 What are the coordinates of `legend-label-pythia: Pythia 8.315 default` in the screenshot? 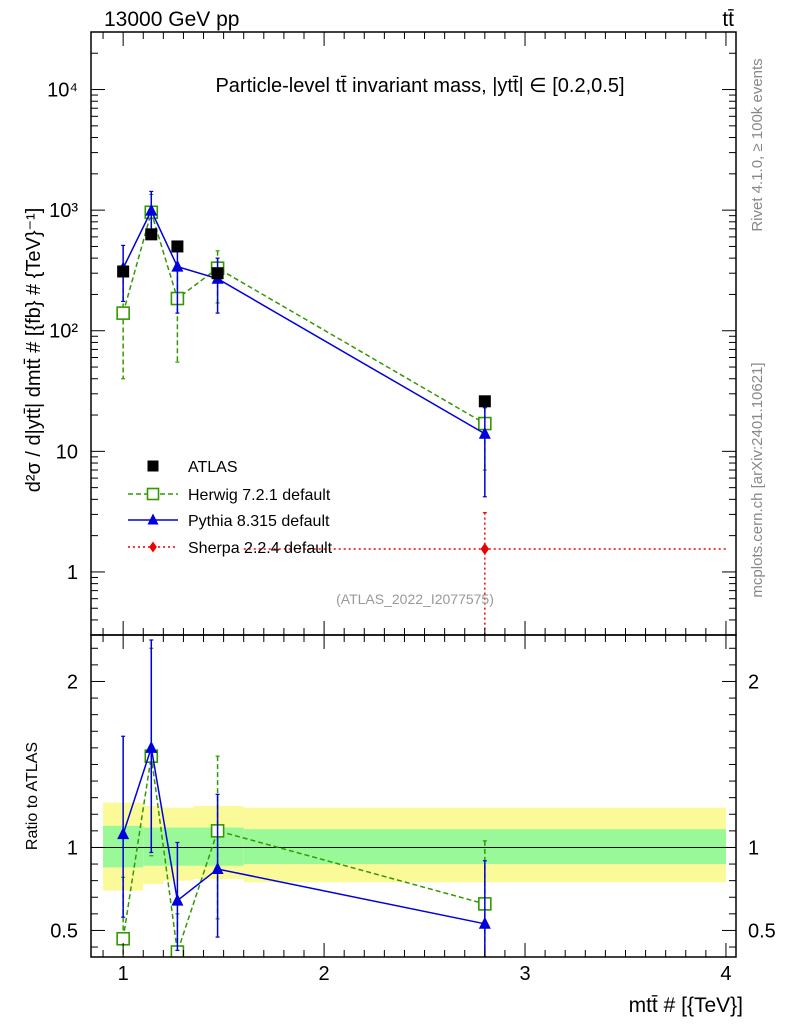 It's located at (259, 521).